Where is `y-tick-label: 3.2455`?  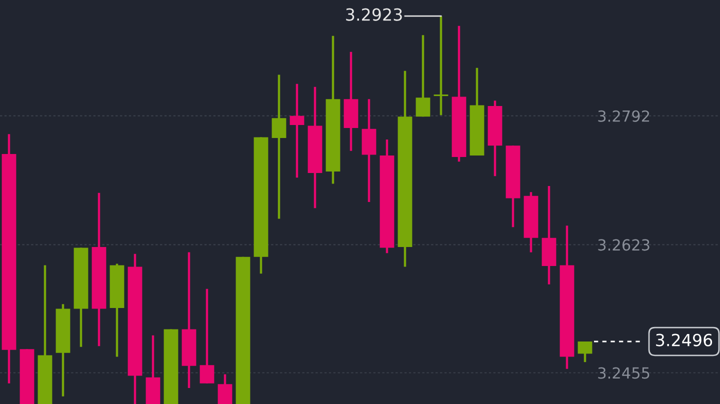
y-tick-label: 3.2455 is located at coordinates (624, 373).